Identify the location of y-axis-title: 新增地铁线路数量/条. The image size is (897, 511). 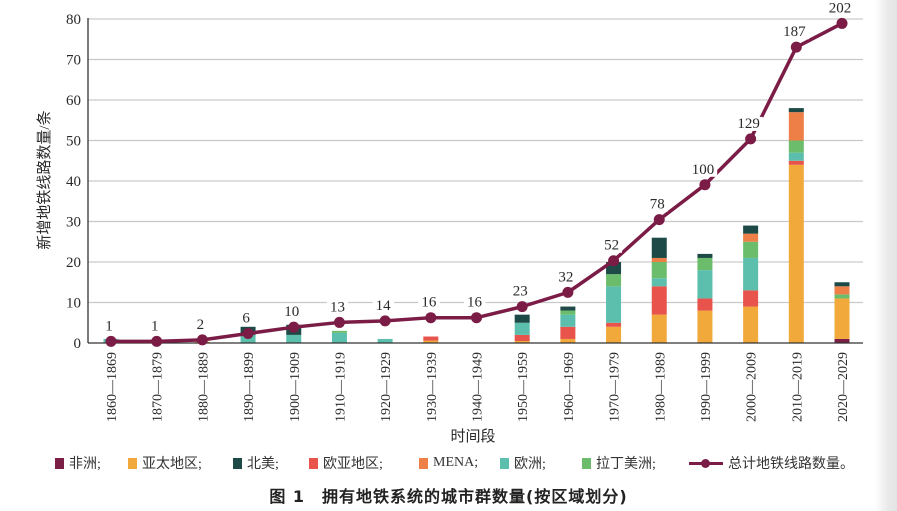
(44, 179).